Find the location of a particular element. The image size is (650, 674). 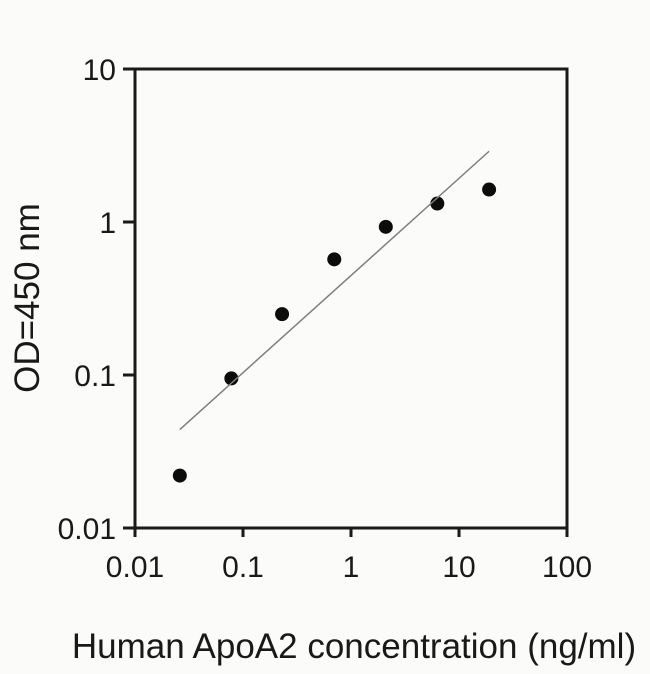

y-tick-label: 0.1 is located at coordinates (95, 376).